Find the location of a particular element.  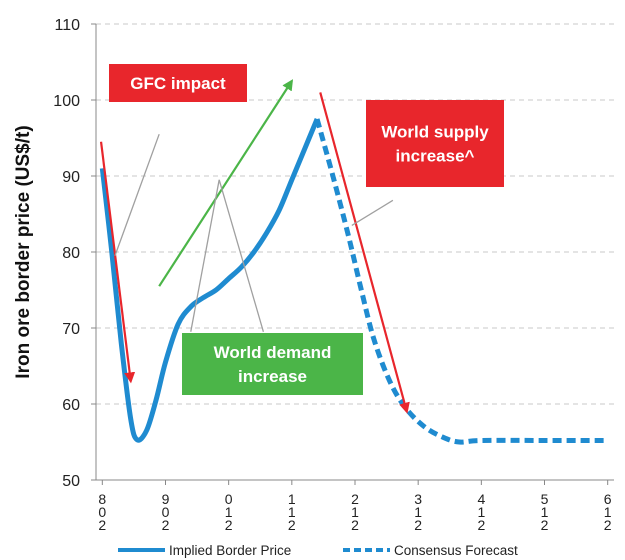

x-tick-label-char: 9 is located at coordinates (166, 499).